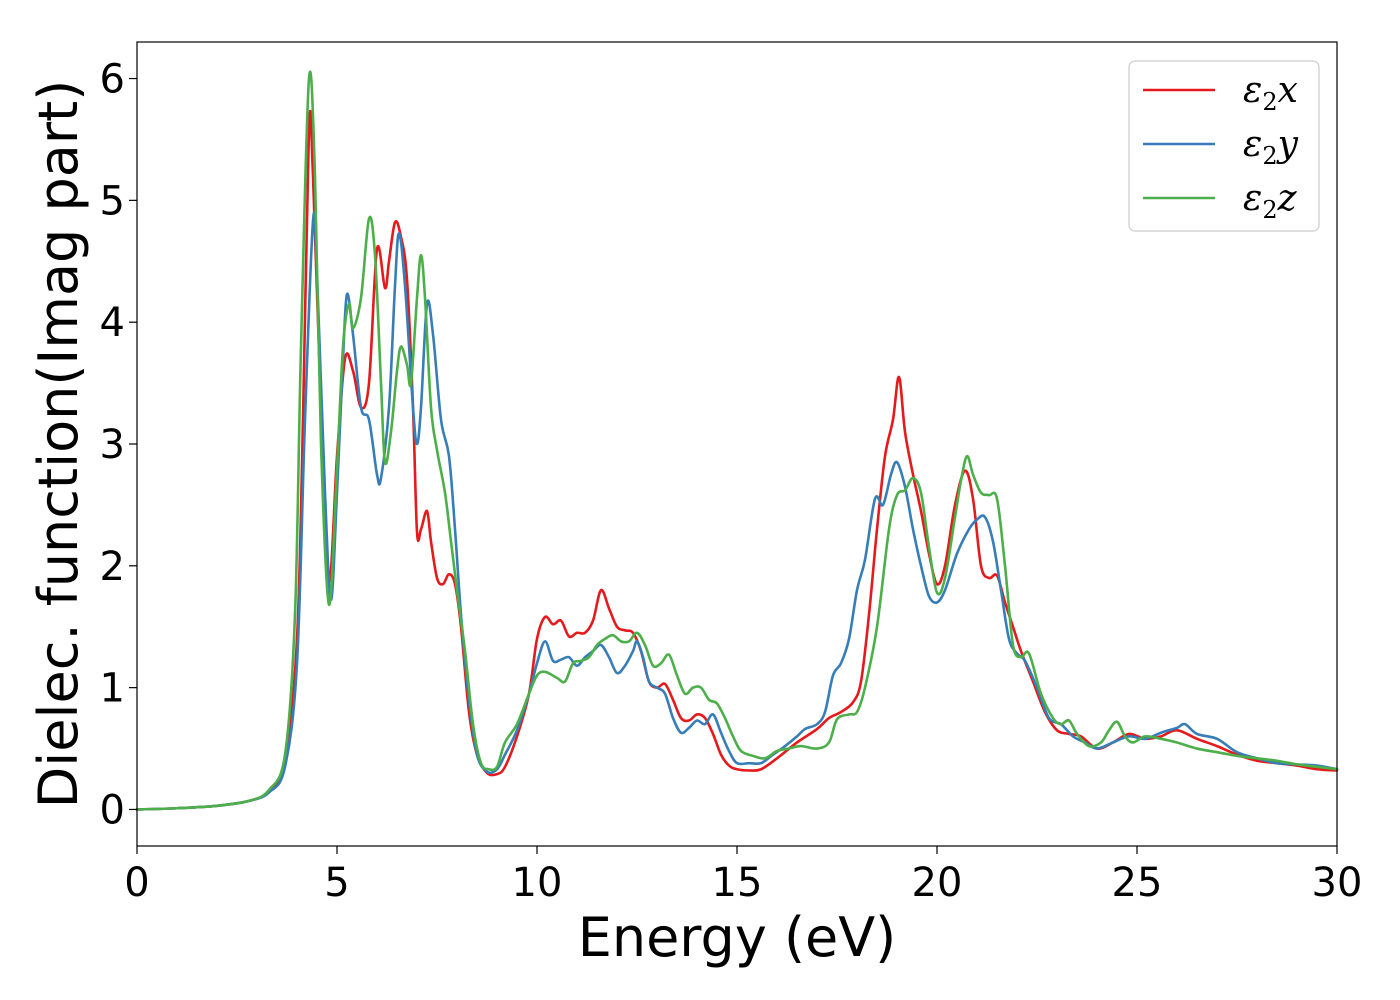  I want to click on y-axis-title: Dielec. function(Imag part), so click(58, 444).